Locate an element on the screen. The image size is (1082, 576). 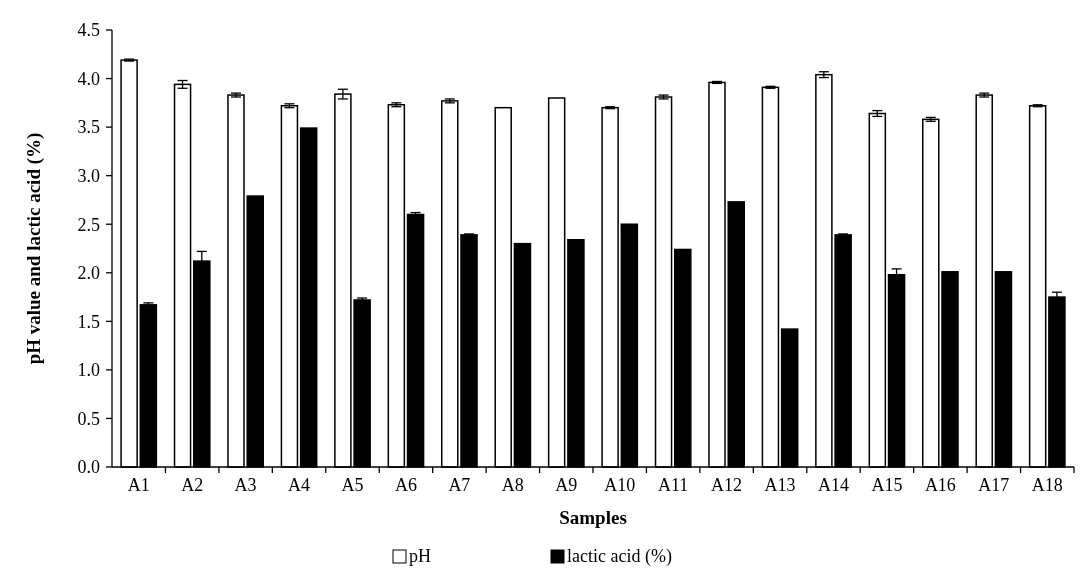
x-tick-label: A15 is located at coordinates (887, 485).